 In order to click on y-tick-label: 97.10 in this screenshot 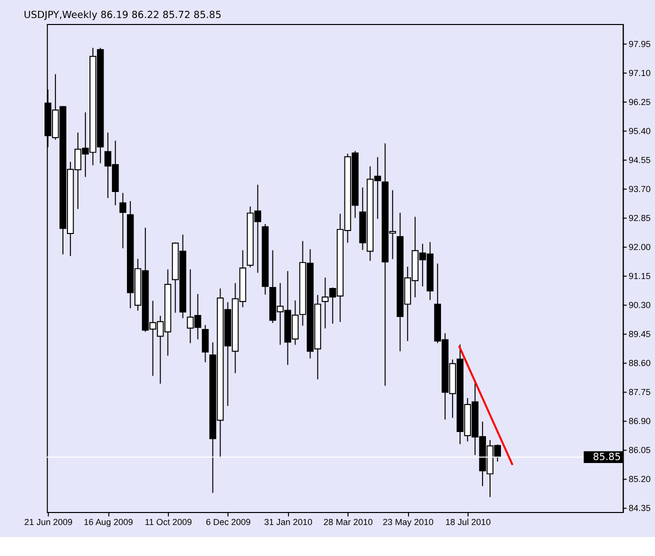, I will do `click(639, 73)`.